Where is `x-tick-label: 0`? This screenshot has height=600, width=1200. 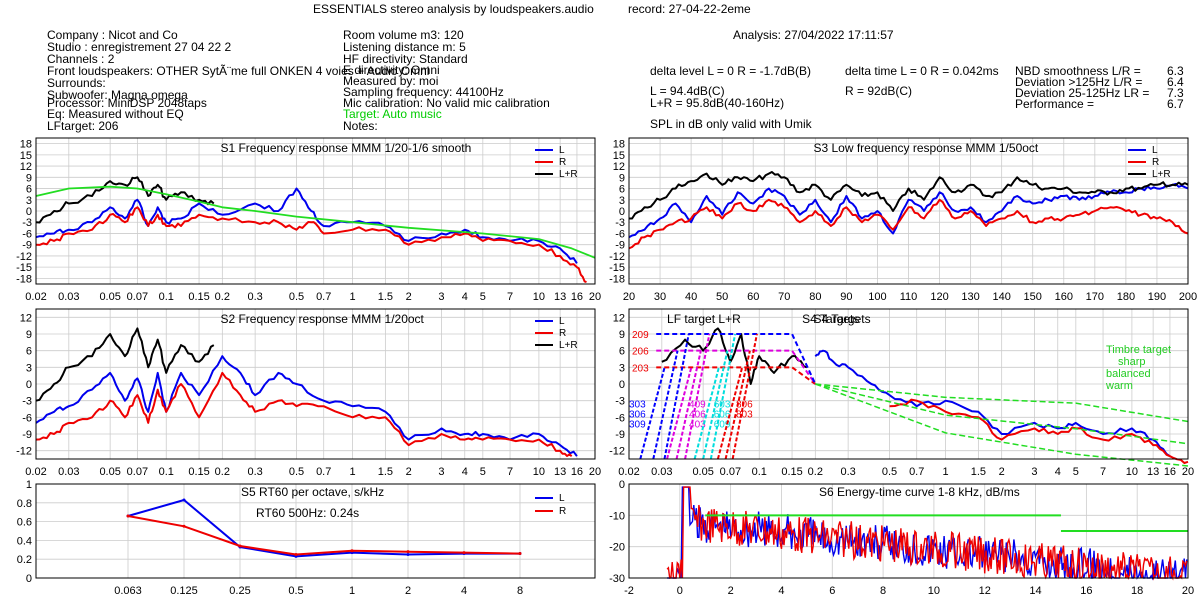
x-tick-label: 0 is located at coordinates (680, 591).